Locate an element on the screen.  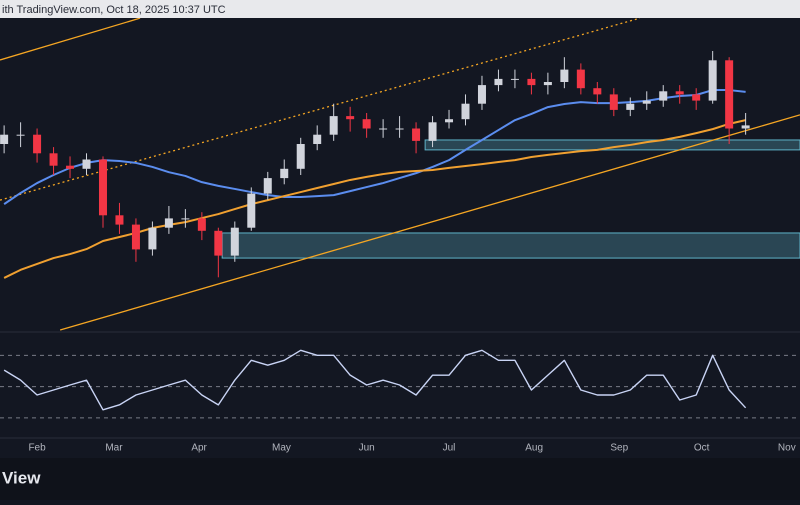
x-tick-label: Sep is located at coordinates (619, 448).